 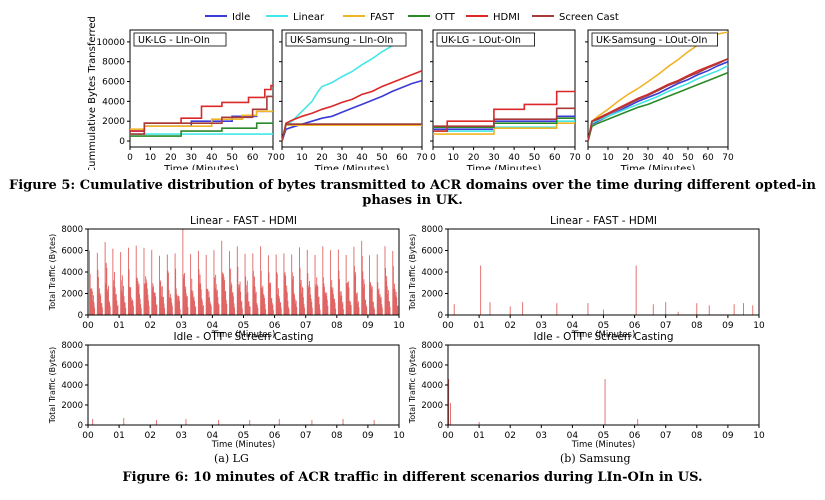 I want to click on fig6-ytick-label: 0, so click(x=80, y=426).